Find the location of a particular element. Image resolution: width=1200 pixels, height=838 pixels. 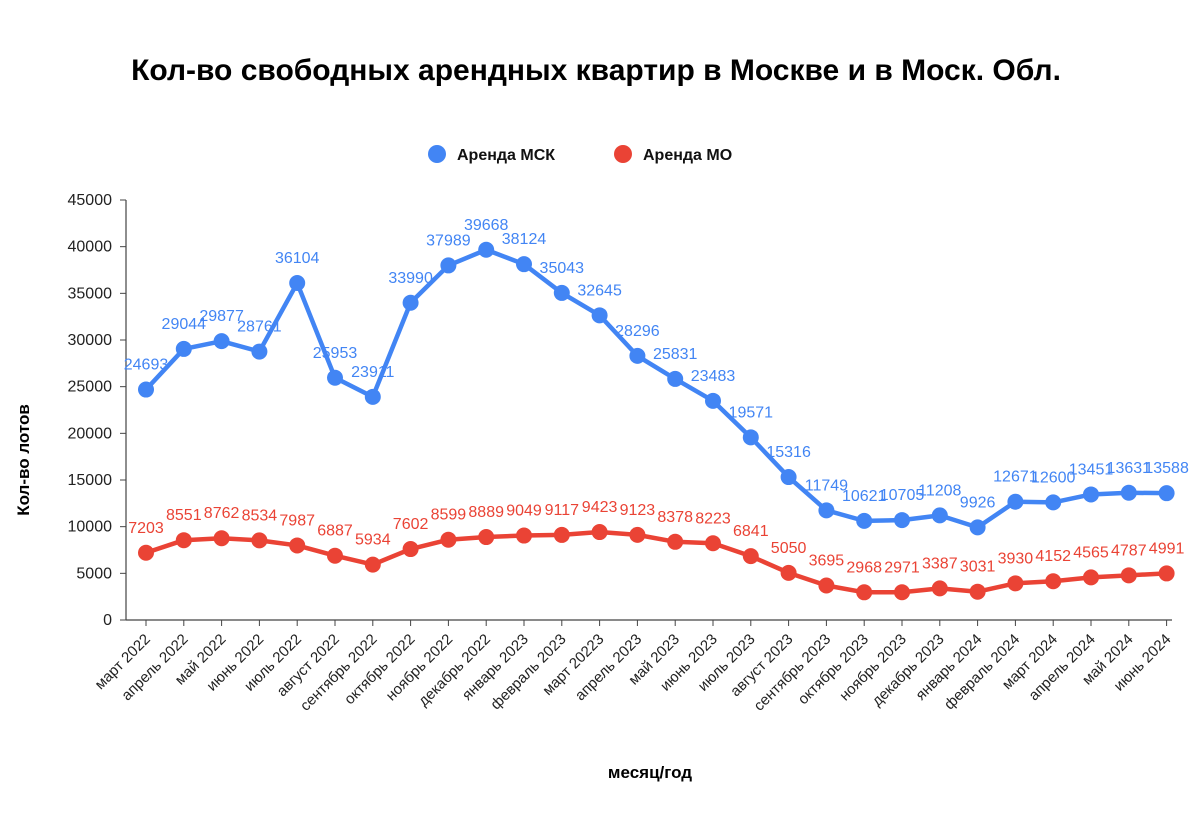

data-label: 38124 is located at coordinates (524, 239).